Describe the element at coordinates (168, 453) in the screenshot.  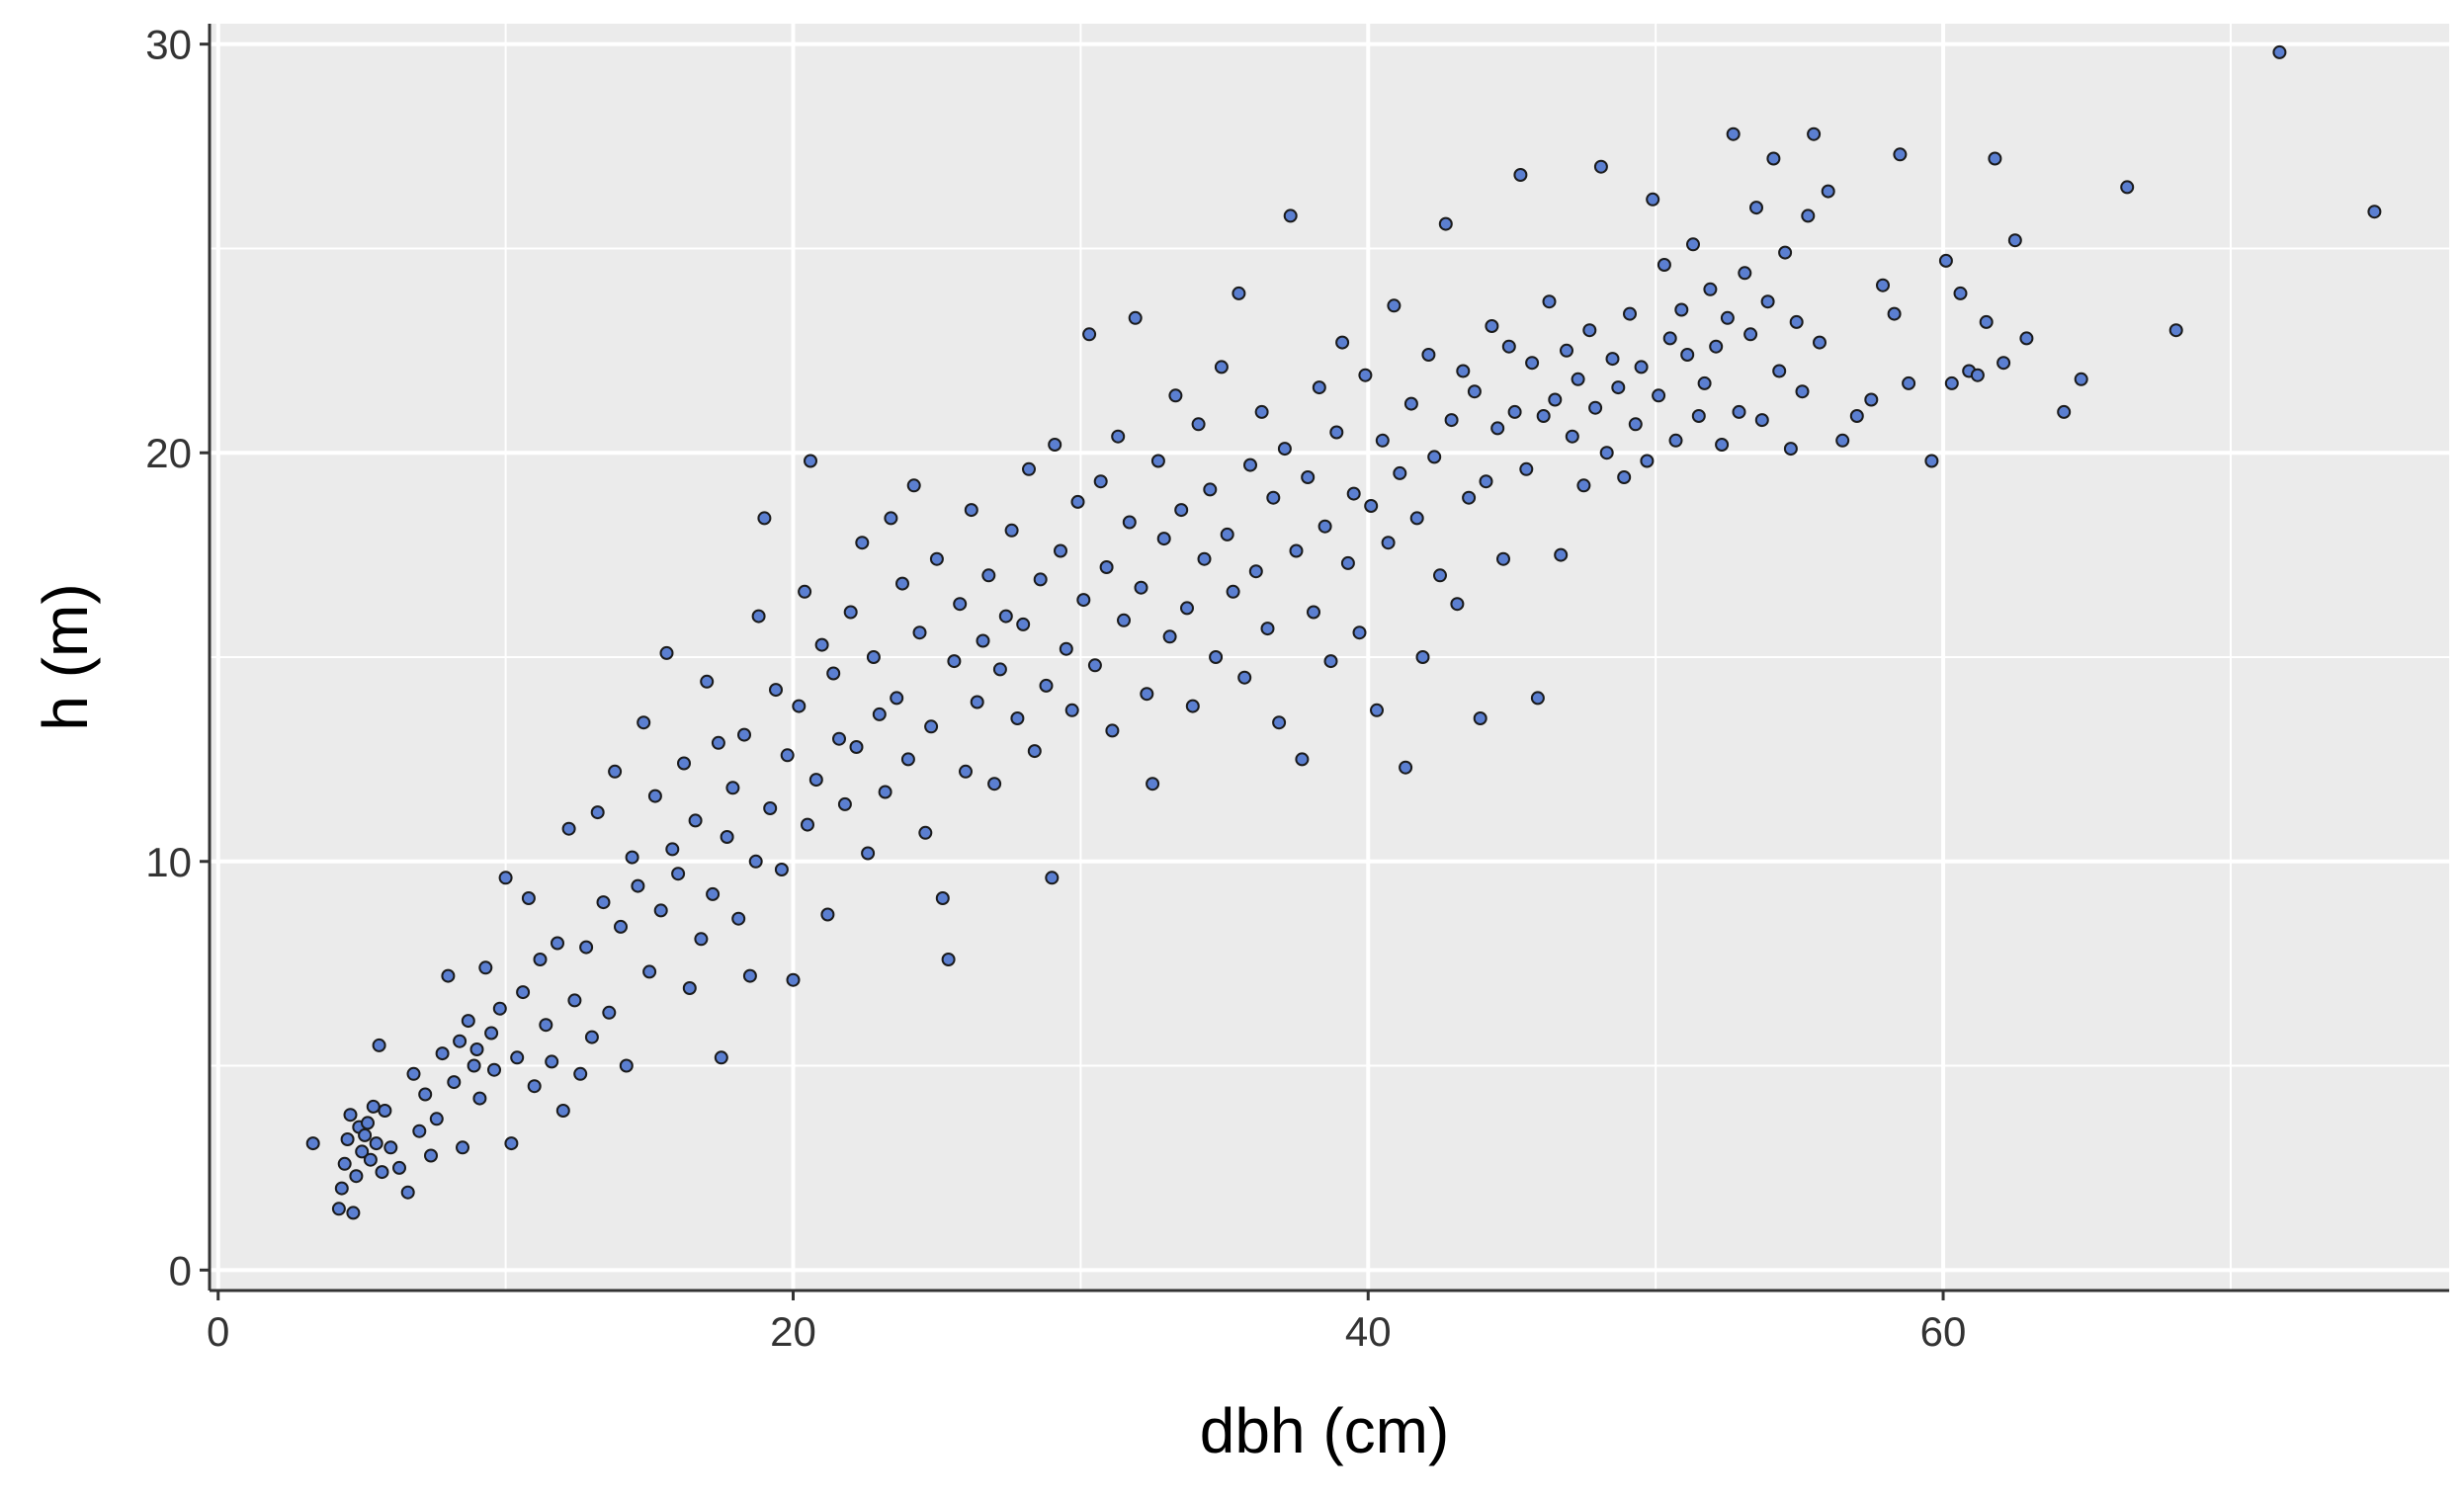
I see `y-tick-label: 20` at that location.